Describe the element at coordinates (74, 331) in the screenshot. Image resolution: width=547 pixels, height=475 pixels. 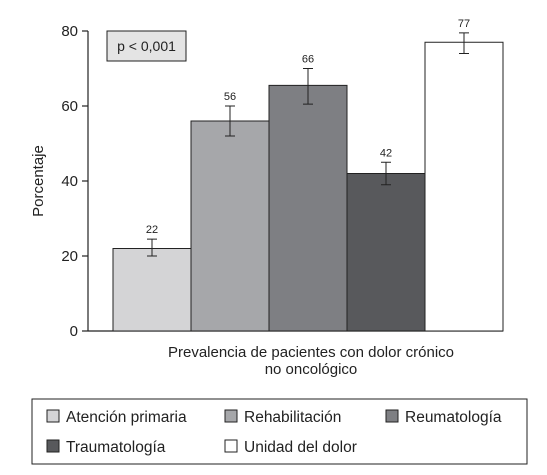
I see `y-tick-label: 0` at that location.